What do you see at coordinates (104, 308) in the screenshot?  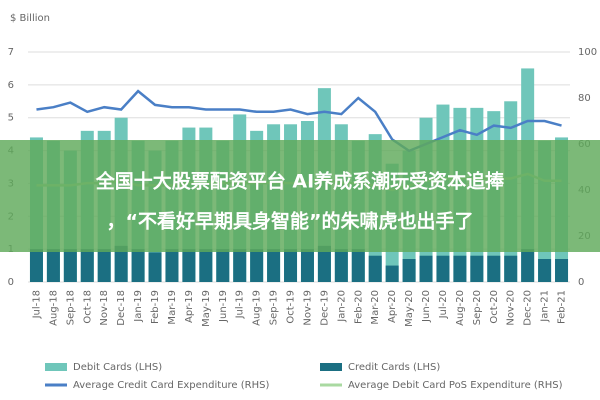 I see `x-tick-label: Nov-18` at bounding box center [104, 308].